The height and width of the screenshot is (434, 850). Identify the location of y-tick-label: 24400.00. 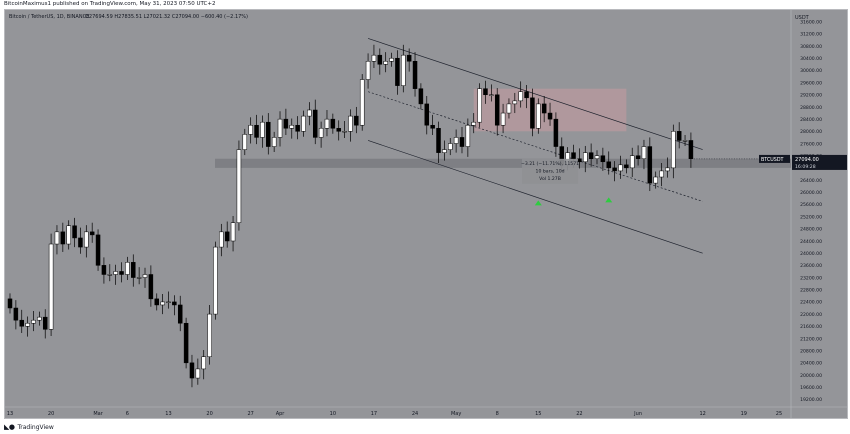
(811, 242).